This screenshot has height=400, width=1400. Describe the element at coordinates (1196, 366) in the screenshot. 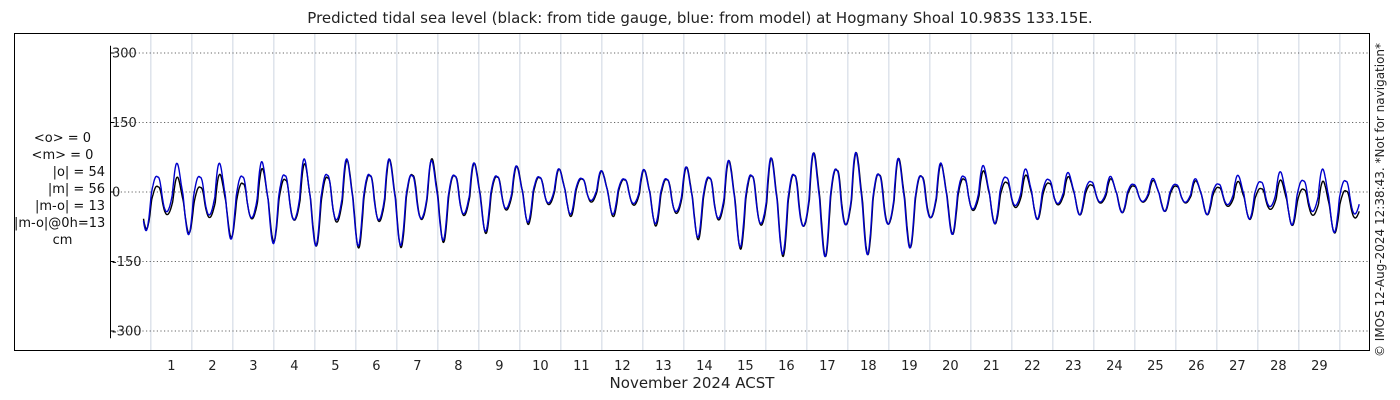

I see `x-tick-label: 26` at that location.